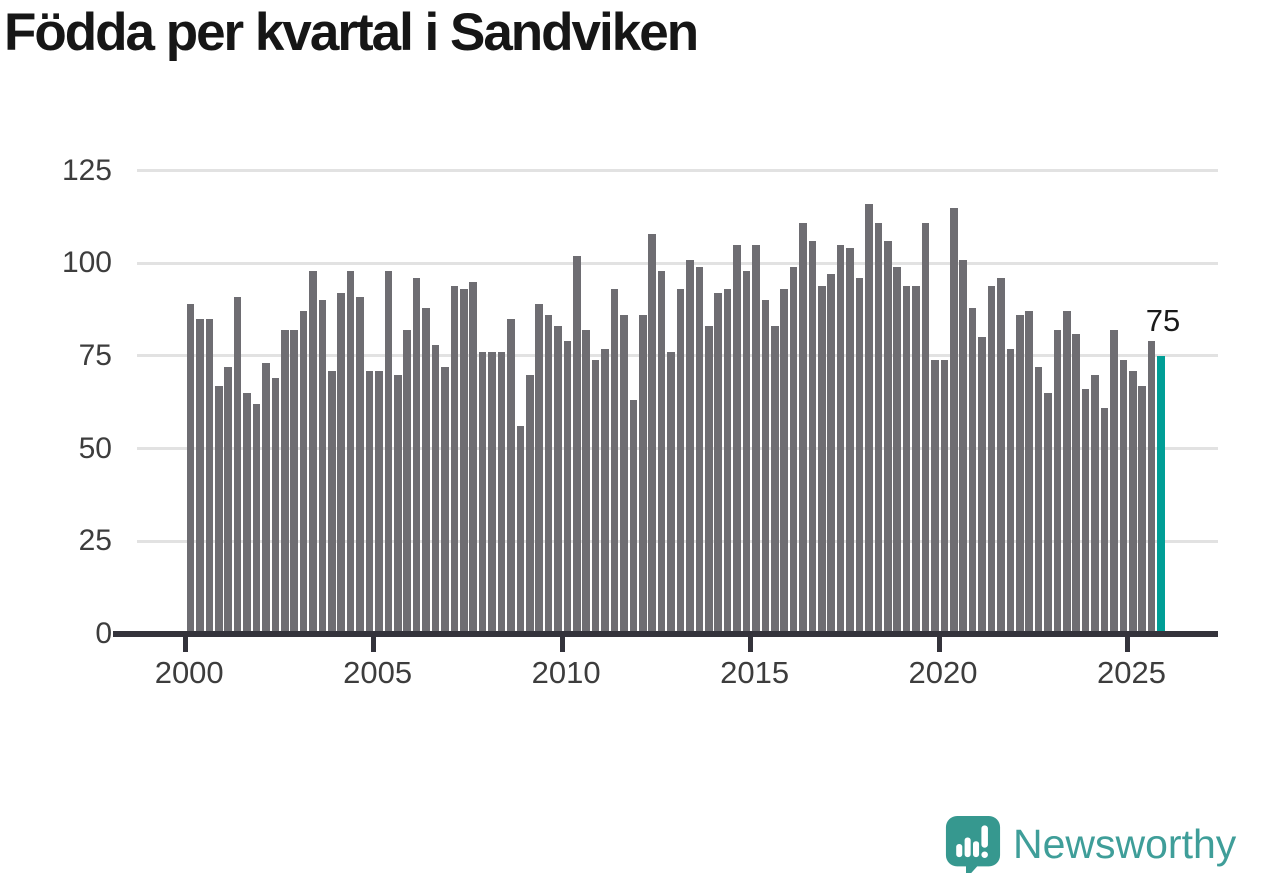  I want to click on x-tick-label: 2020, so click(943, 672).